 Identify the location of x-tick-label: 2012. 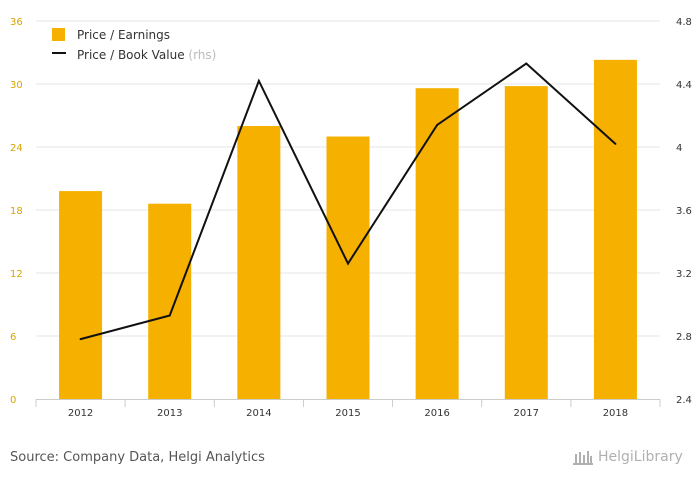
(80, 413).